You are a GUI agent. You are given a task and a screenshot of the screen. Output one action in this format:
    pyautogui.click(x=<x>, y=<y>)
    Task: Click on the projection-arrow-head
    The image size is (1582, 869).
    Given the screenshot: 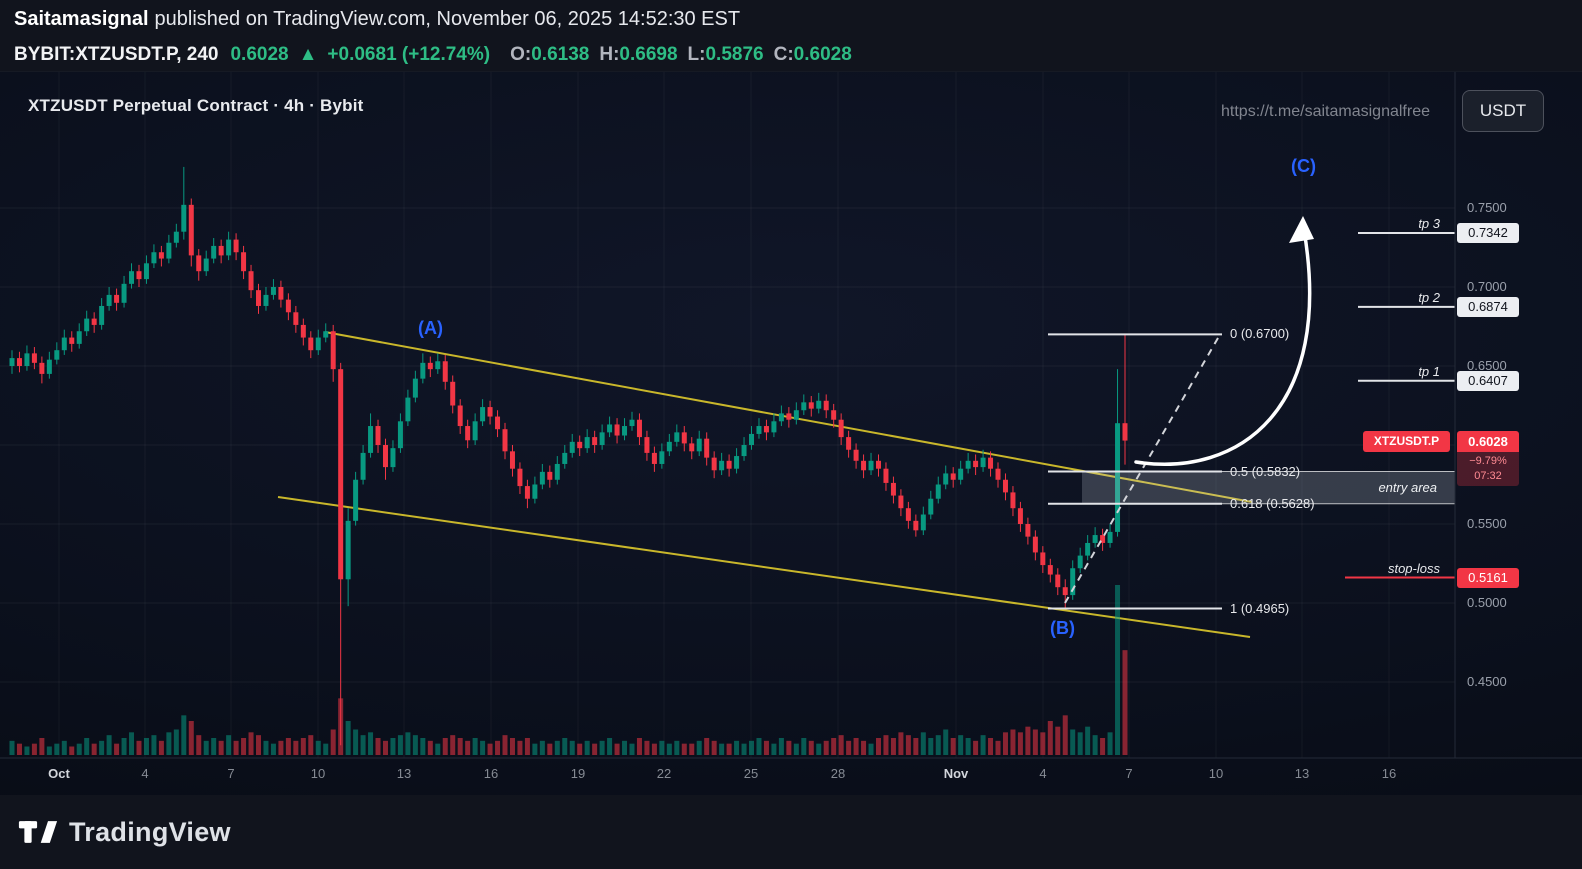 What is the action you would take?
    pyautogui.click(x=1301, y=229)
    